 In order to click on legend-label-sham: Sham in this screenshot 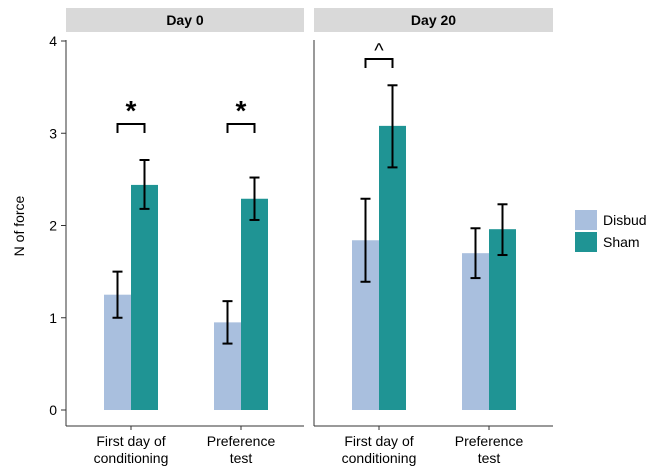, I will do `click(621, 242)`.